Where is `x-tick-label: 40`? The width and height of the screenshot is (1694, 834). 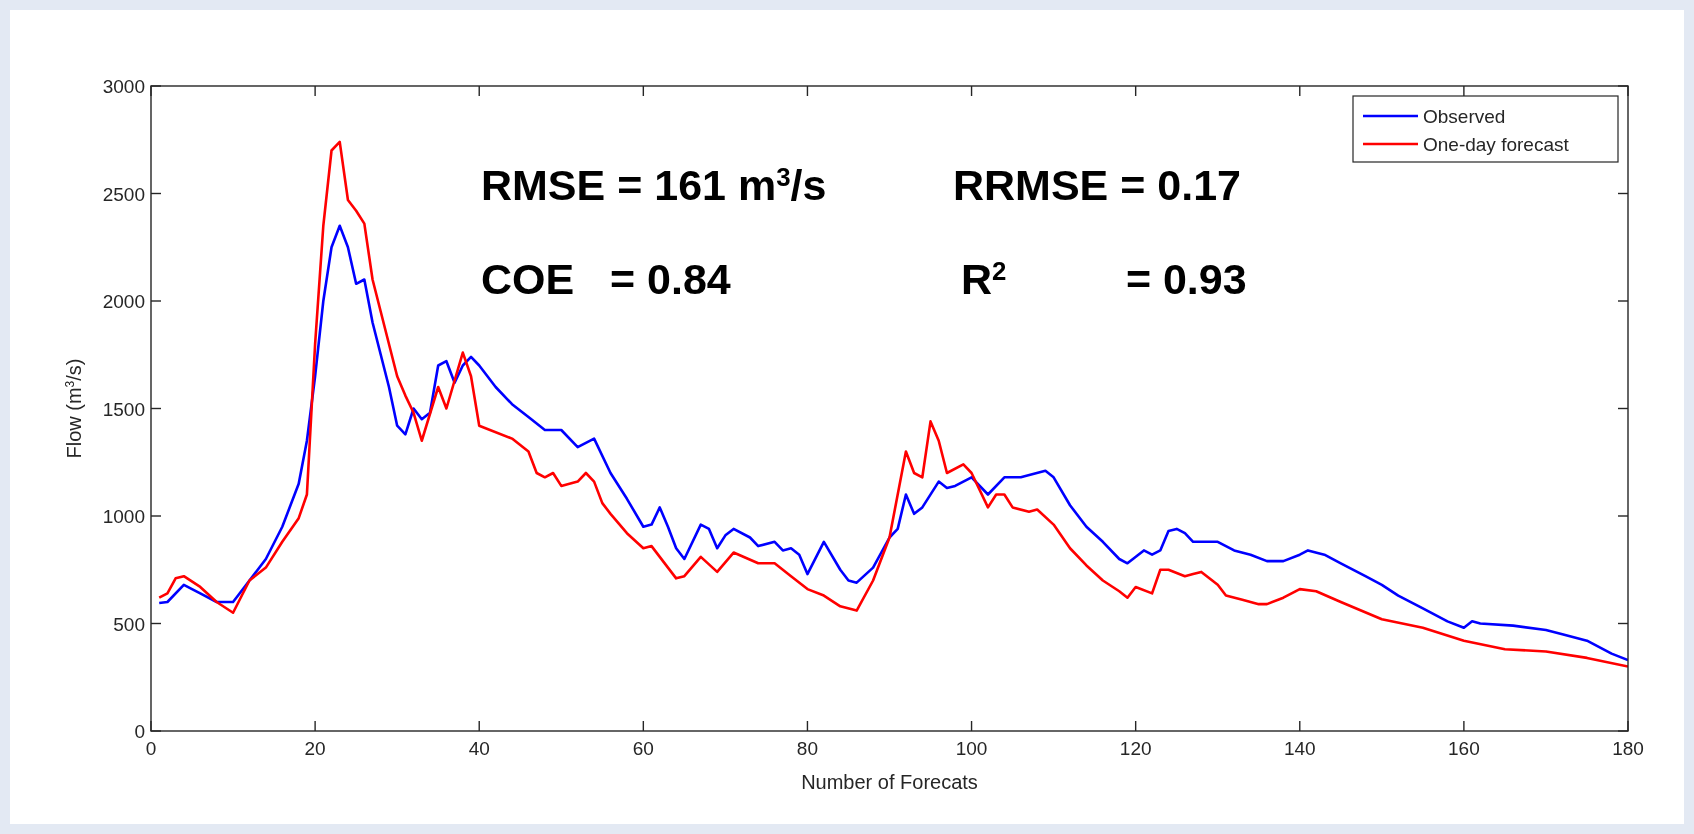 x-tick-label: 40 is located at coordinates (479, 748).